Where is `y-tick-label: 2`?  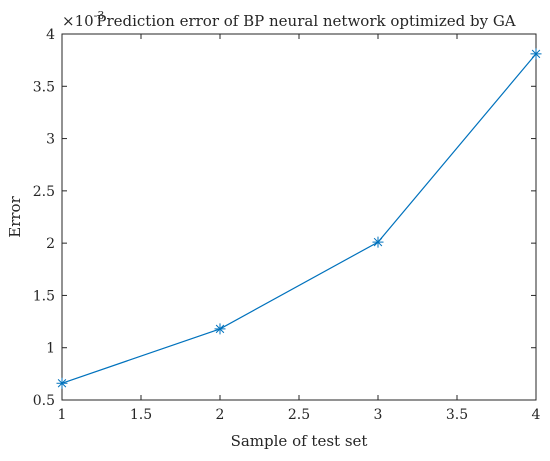
y-tick-label: 2 is located at coordinates (50, 244).